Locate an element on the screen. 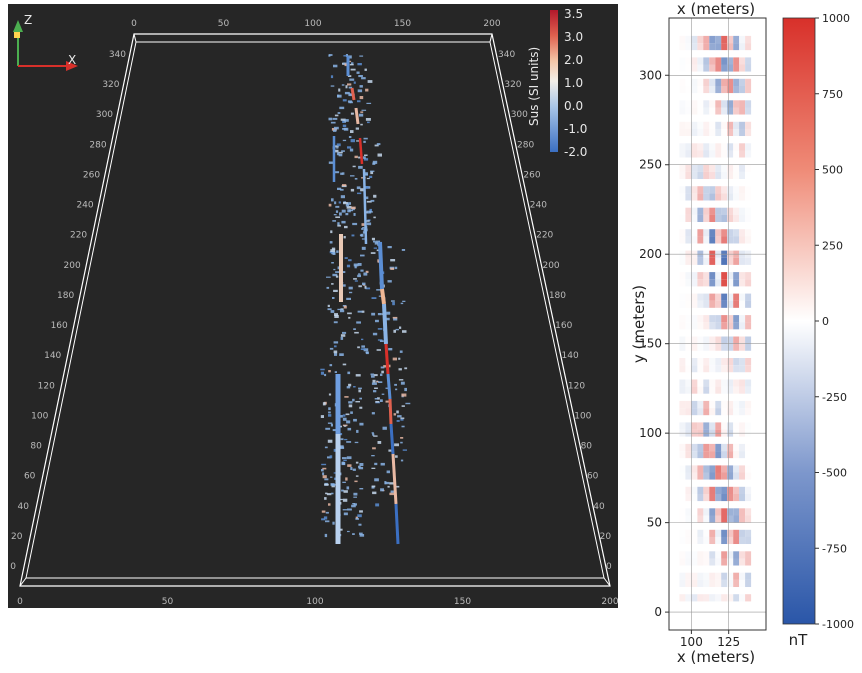 This screenshot has width=862, height=673. x-axis-label: x (meters) is located at coordinates (716, 657).